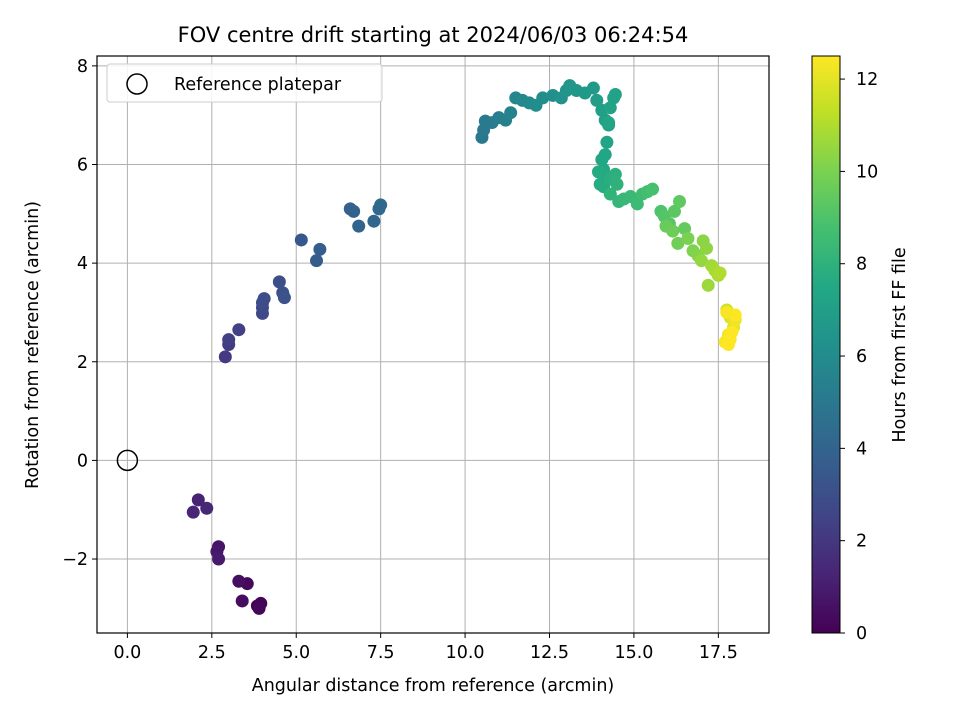 This screenshot has width=960, height=720. What do you see at coordinates (900, 344) in the screenshot?
I see `colorbar-label: Hours from first FF file` at bounding box center [900, 344].